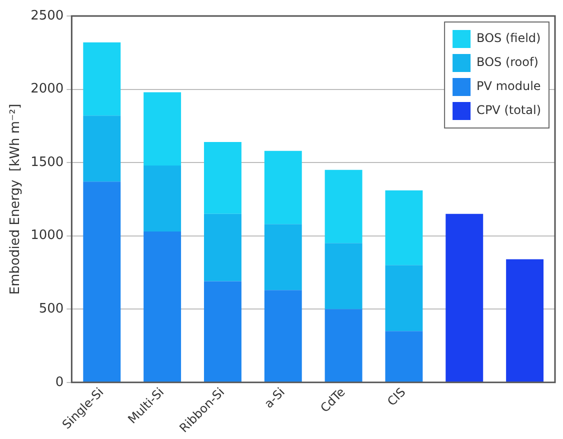  Describe the element at coordinates (51, 309) in the screenshot. I see `y-tick-label: 500` at that location.